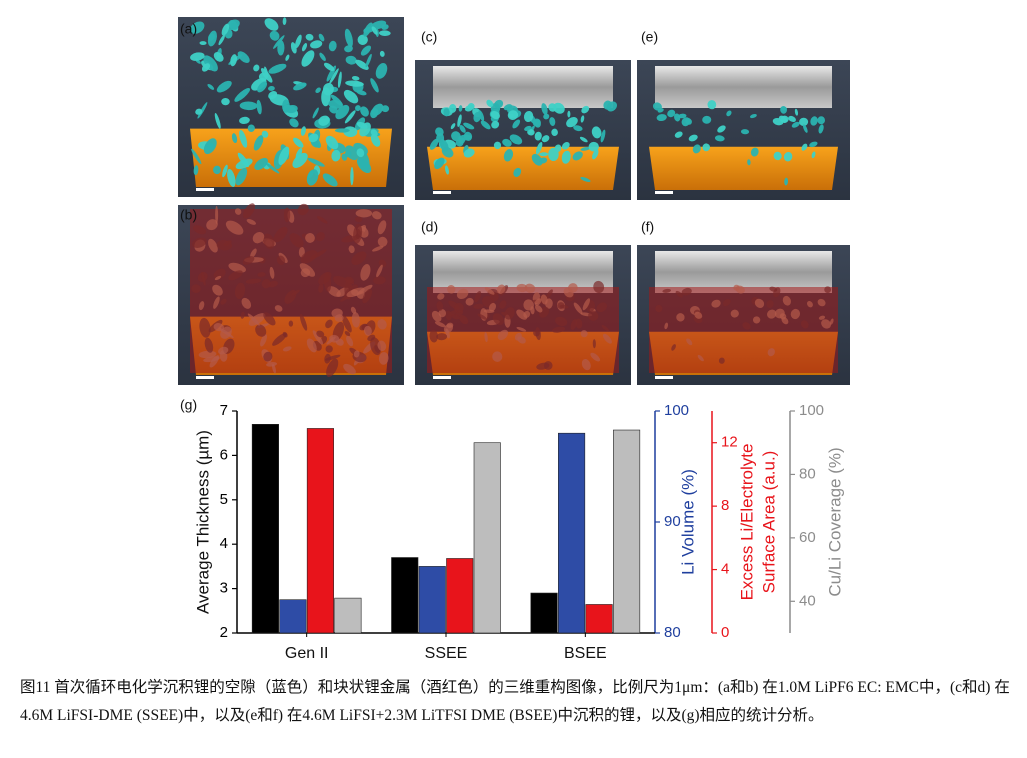 This screenshot has height=758, width=1027. I want to click on axis-label: Cu/Li Coverage (%), so click(834, 521).